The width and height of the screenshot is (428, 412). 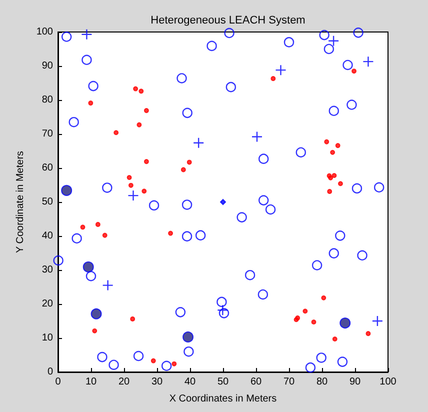 I want to click on y-tick-label: 70, so click(x=48, y=134).